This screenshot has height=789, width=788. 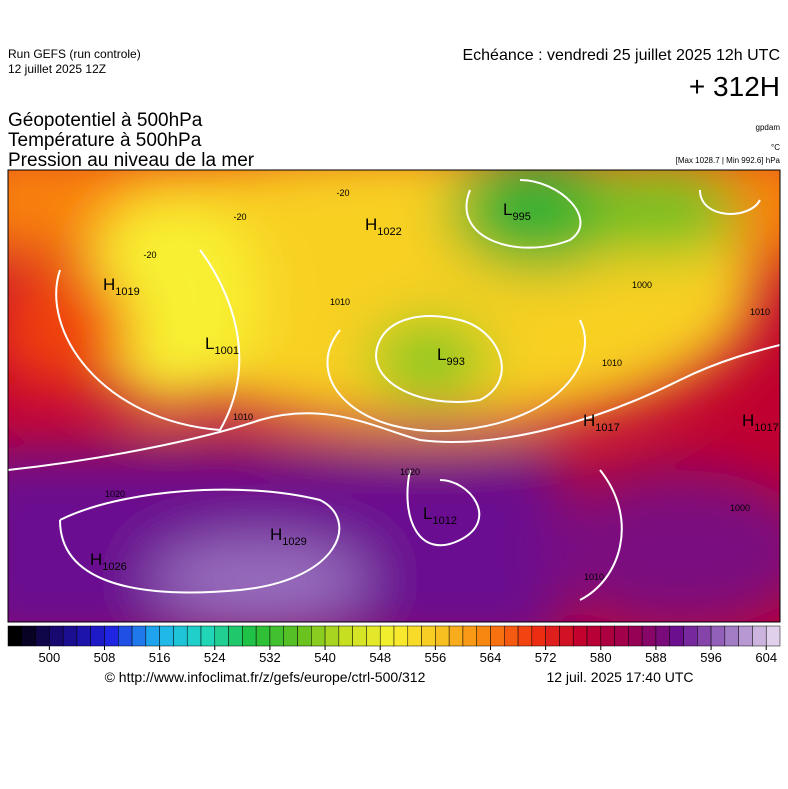 What do you see at coordinates (160, 657) in the screenshot?
I see `colorbar-label: 516` at bounding box center [160, 657].